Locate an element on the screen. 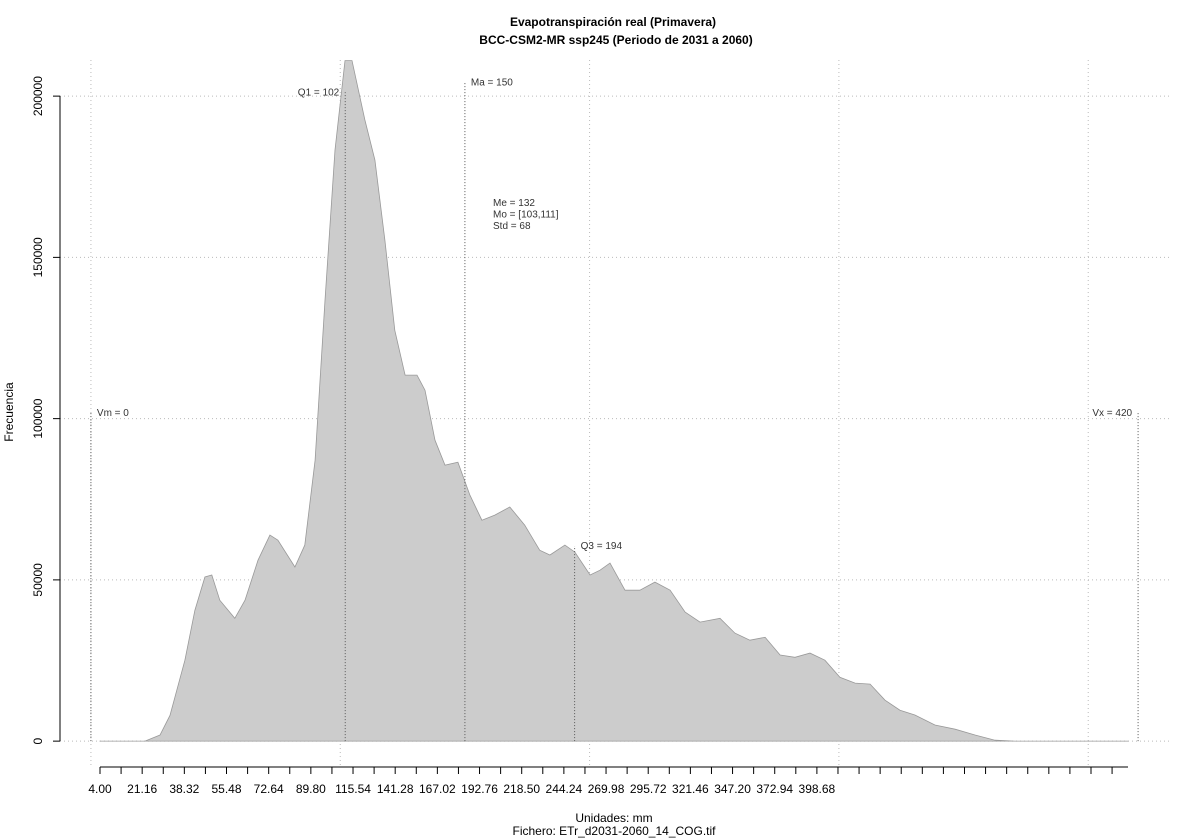 This screenshot has width=1200, height=840. x-tick-label: 269.98 is located at coordinates (606, 789).